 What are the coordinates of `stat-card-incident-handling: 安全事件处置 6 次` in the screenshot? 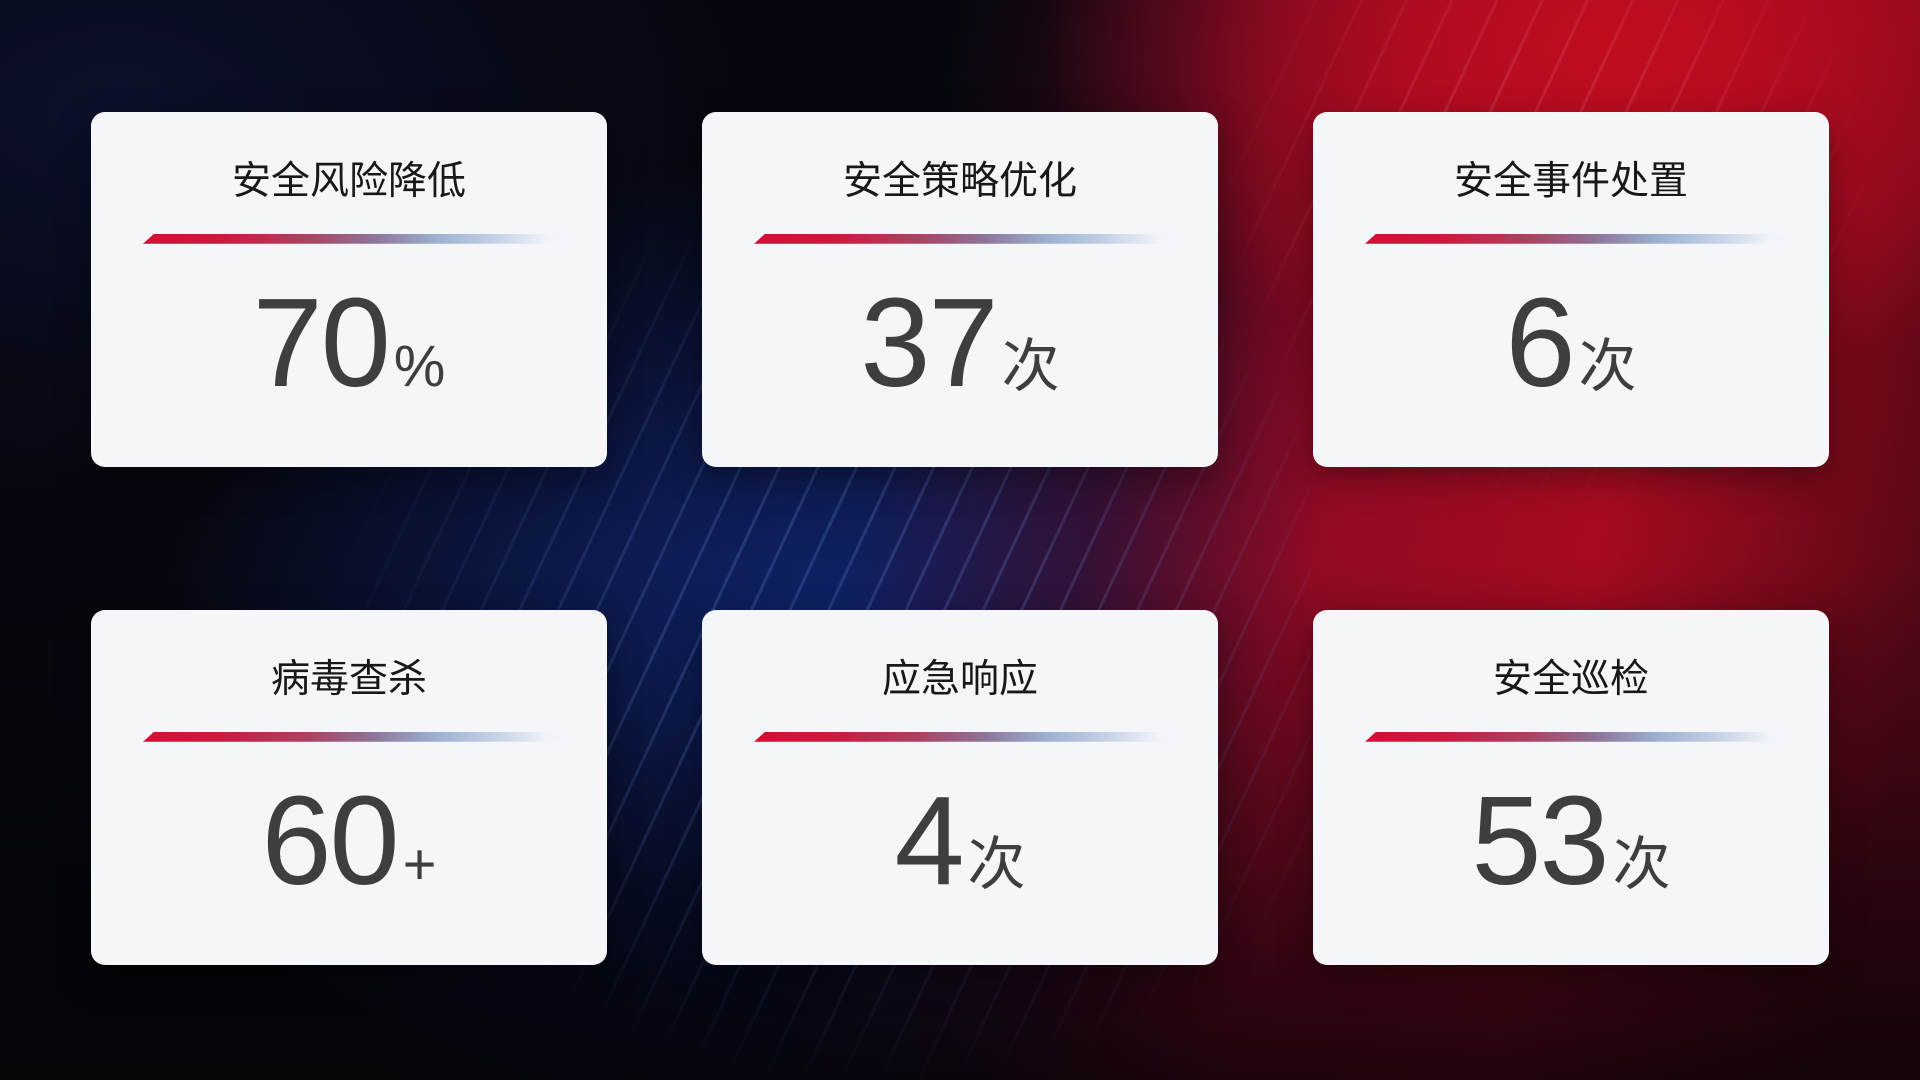 It's located at (1571, 289).